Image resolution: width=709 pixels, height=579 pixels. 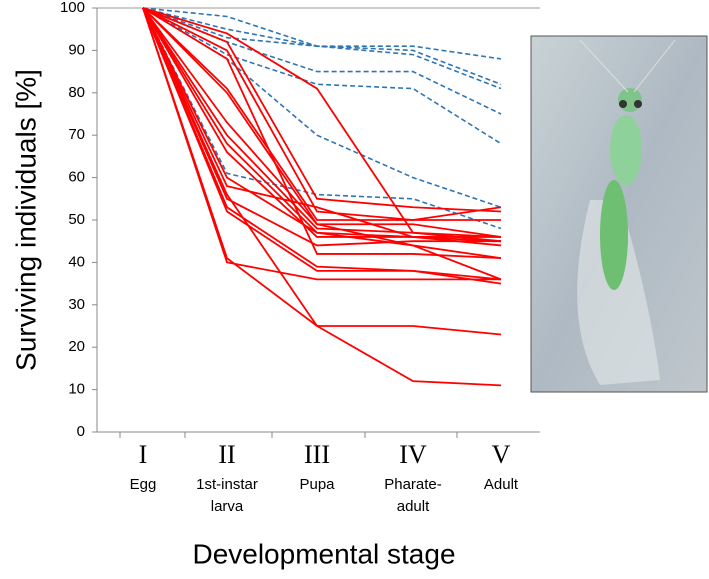 I want to click on stage-name: Pupa, so click(x=317, y=484).